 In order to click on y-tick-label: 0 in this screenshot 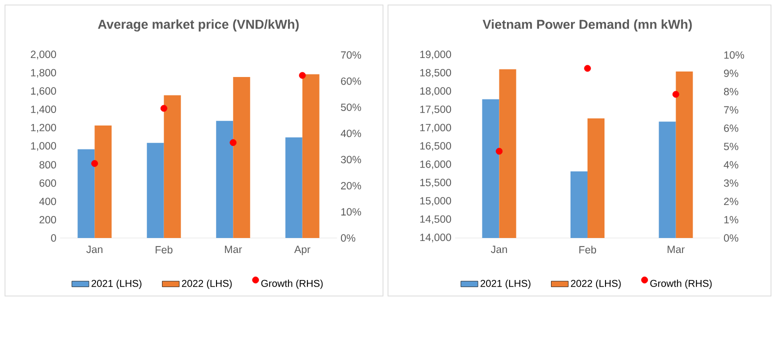, I will do `click(53, 238)`.